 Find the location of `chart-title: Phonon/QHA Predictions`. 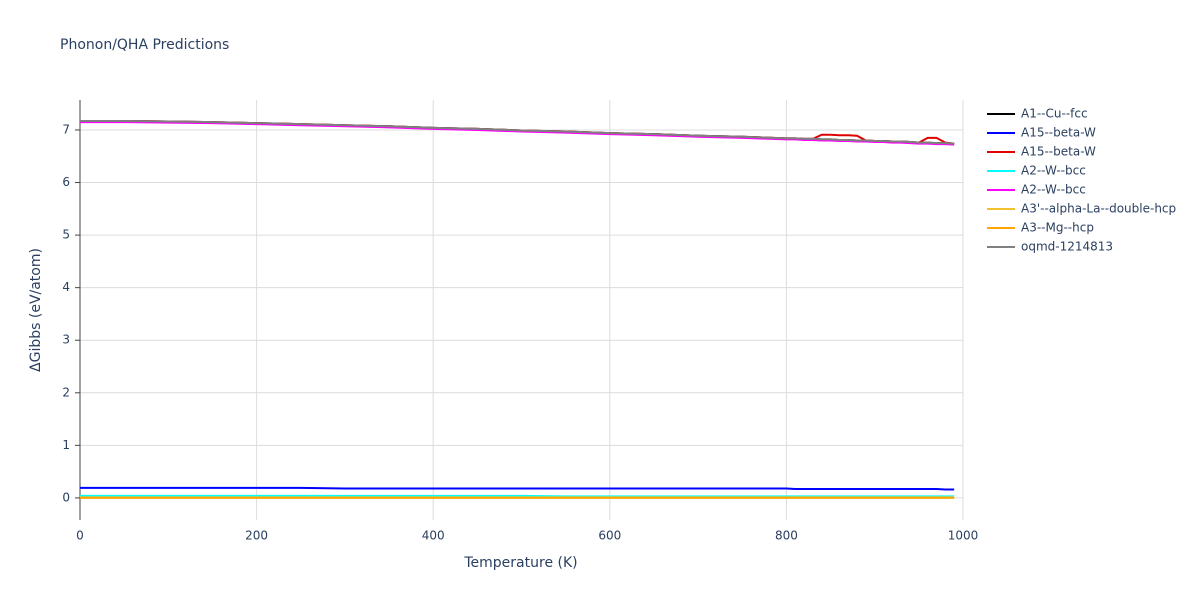

chart-title: Phonon/QHA Predictions is located at coordinates (144, 45).